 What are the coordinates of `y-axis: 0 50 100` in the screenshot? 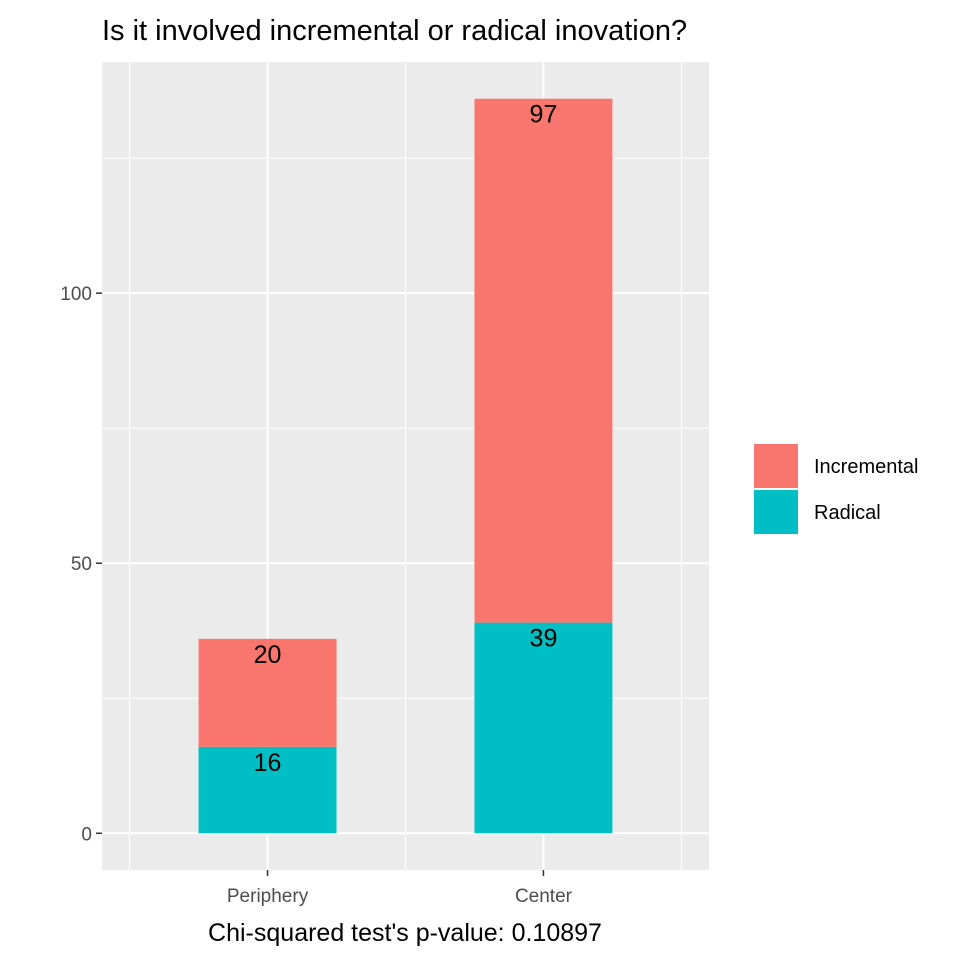 It's located at (81, 564).